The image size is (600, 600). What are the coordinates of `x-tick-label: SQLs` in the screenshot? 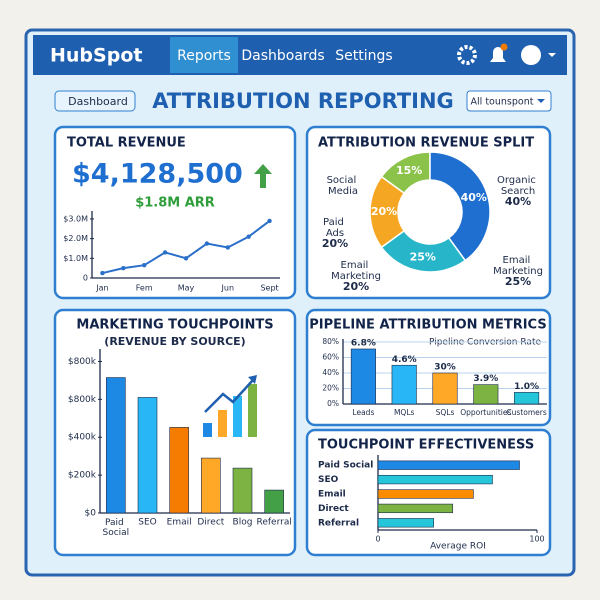 It's located at (445, 412).